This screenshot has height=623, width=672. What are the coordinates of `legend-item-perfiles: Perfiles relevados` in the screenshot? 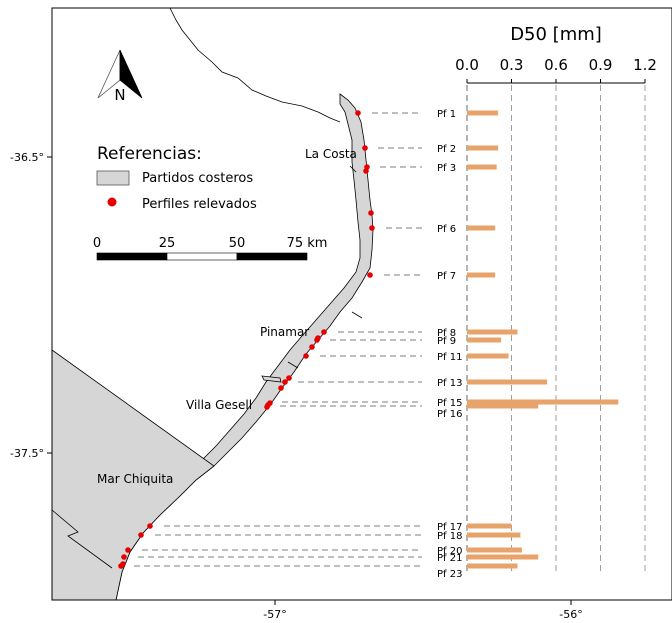 It's located at (199, 204).